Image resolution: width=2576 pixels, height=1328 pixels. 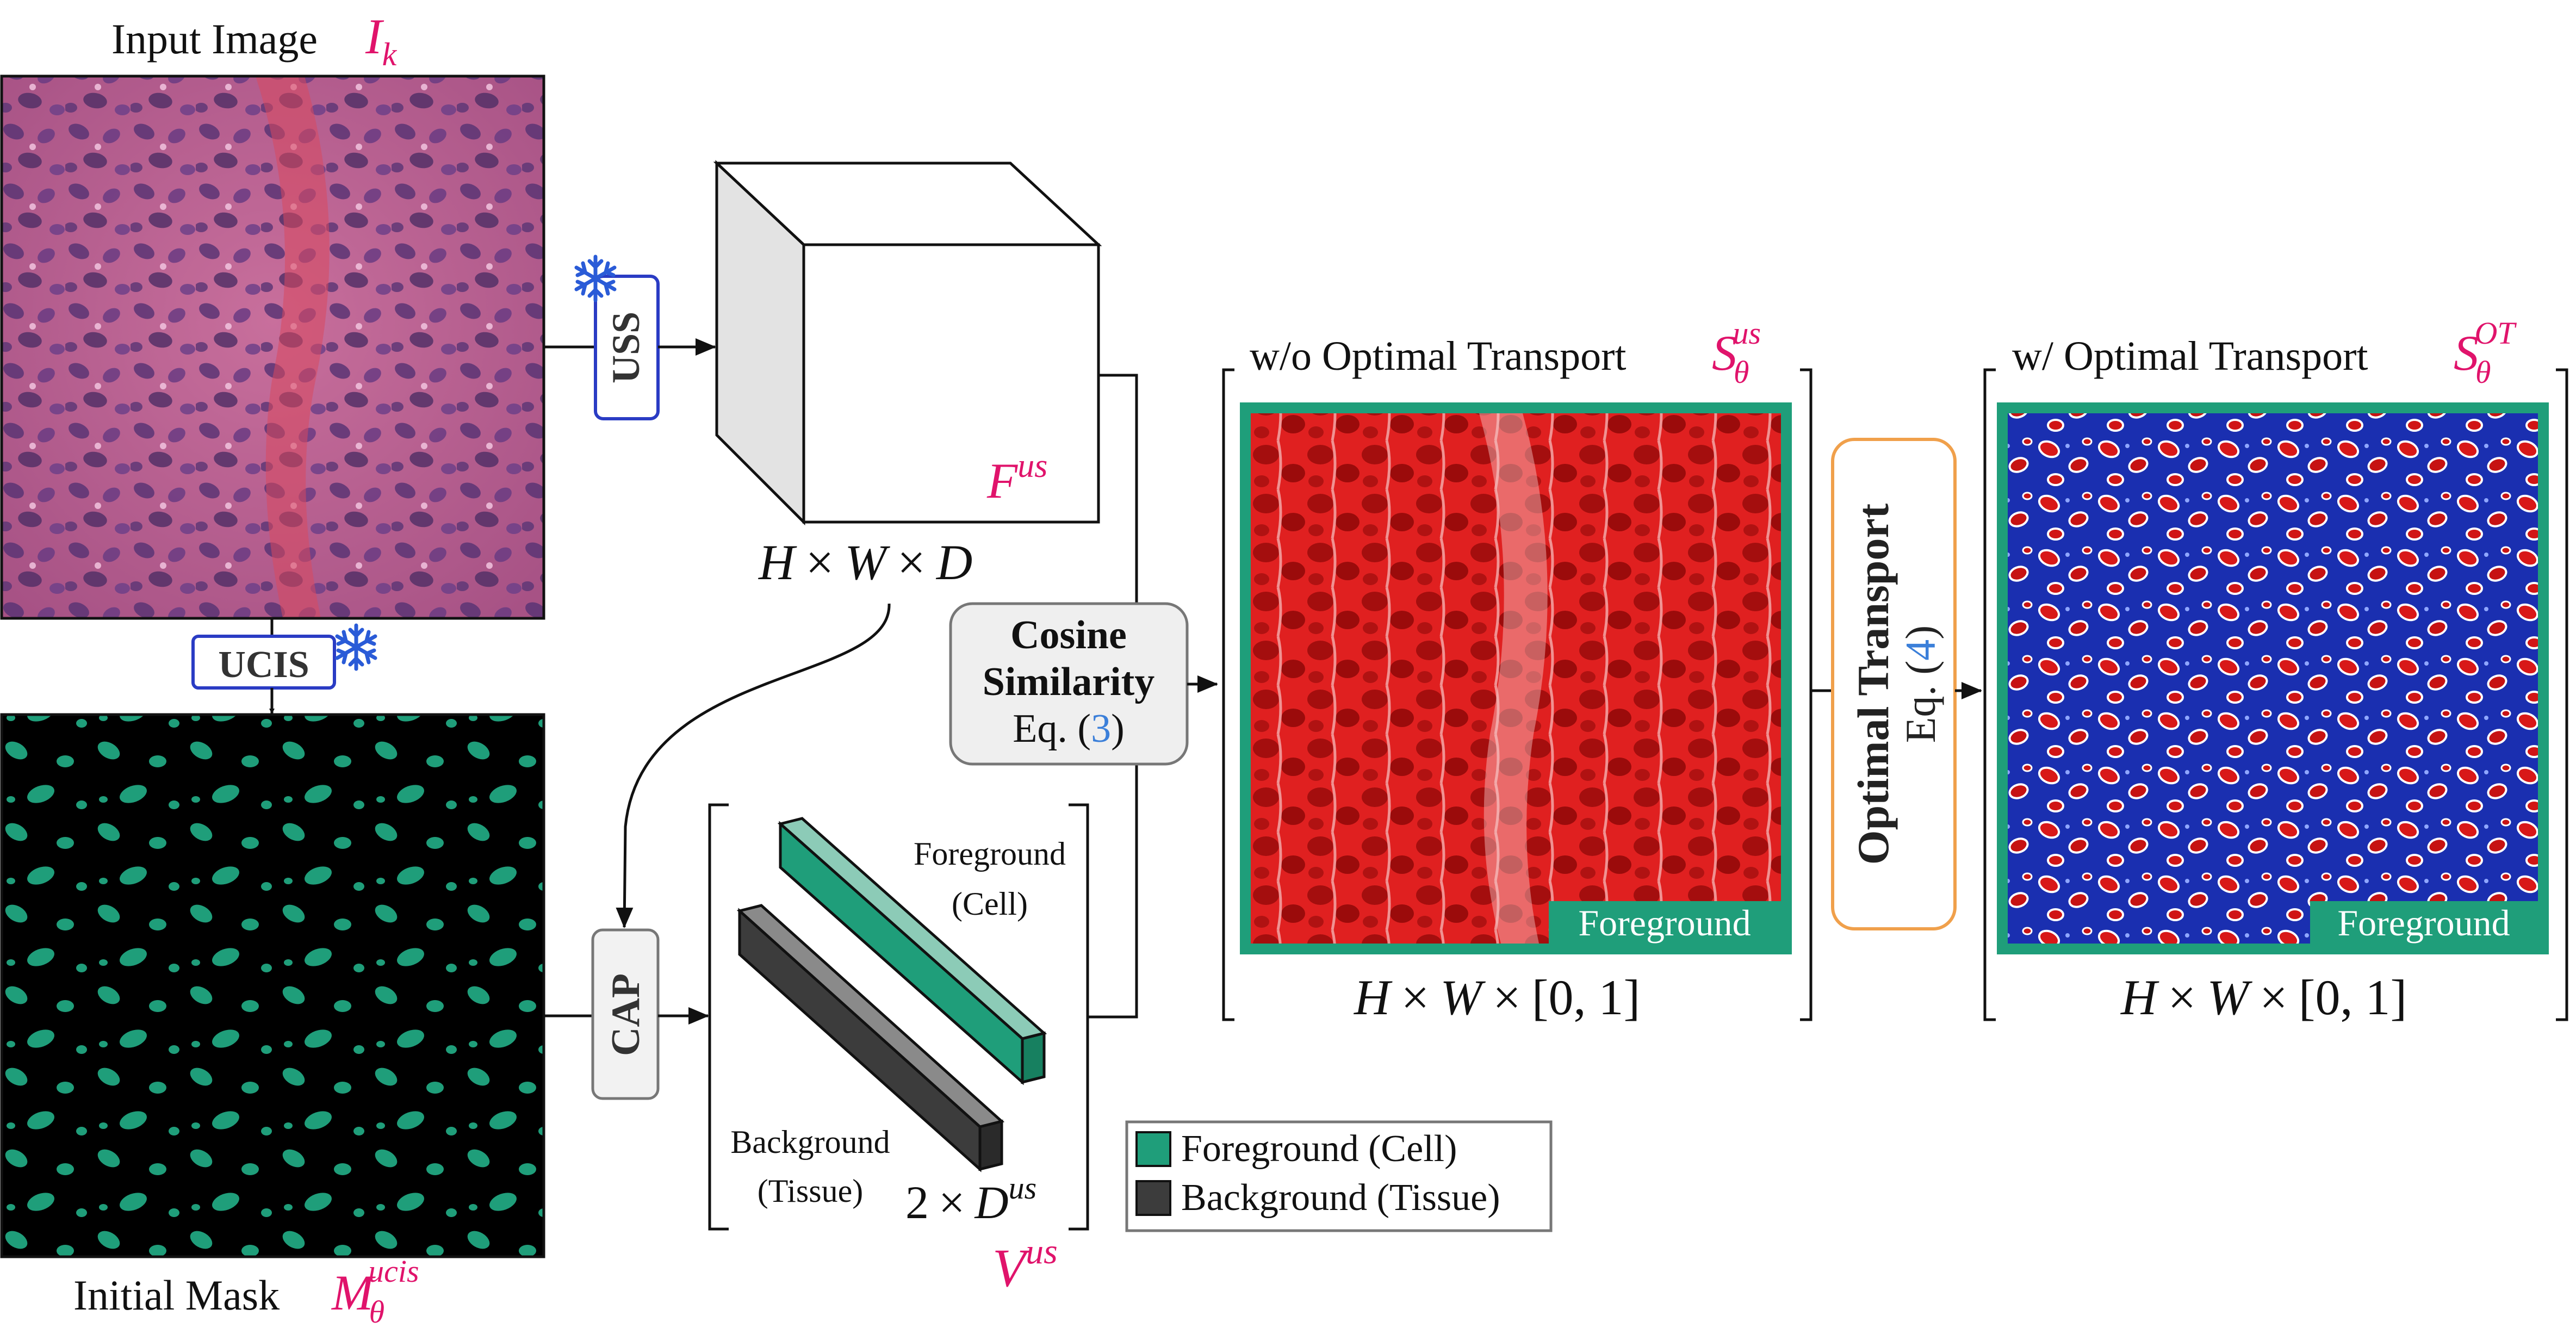 What do you see at coordinates (1017, 478) in the screenshot?
I see `feature-symbol: Fus` at bounding box center [1017, 478].